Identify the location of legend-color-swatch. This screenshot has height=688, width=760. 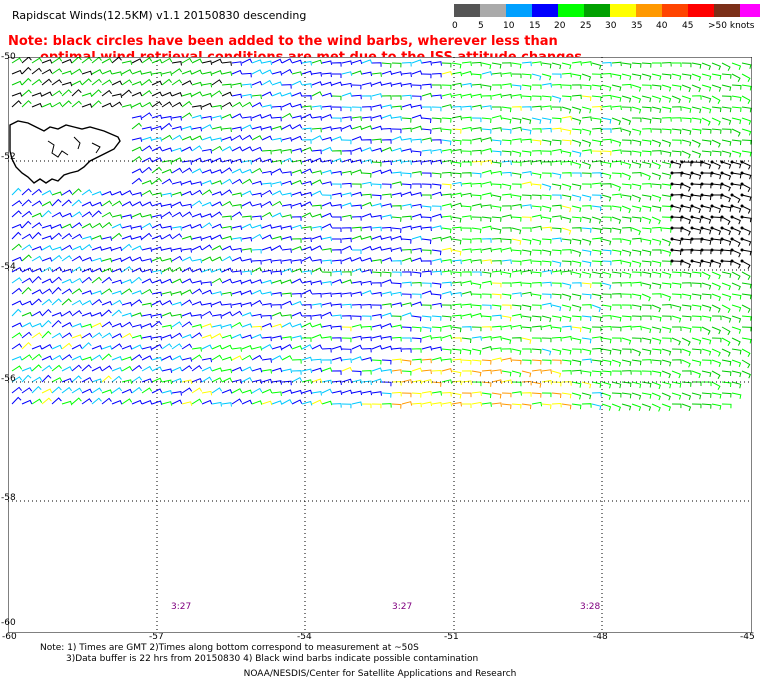
(597, 10).